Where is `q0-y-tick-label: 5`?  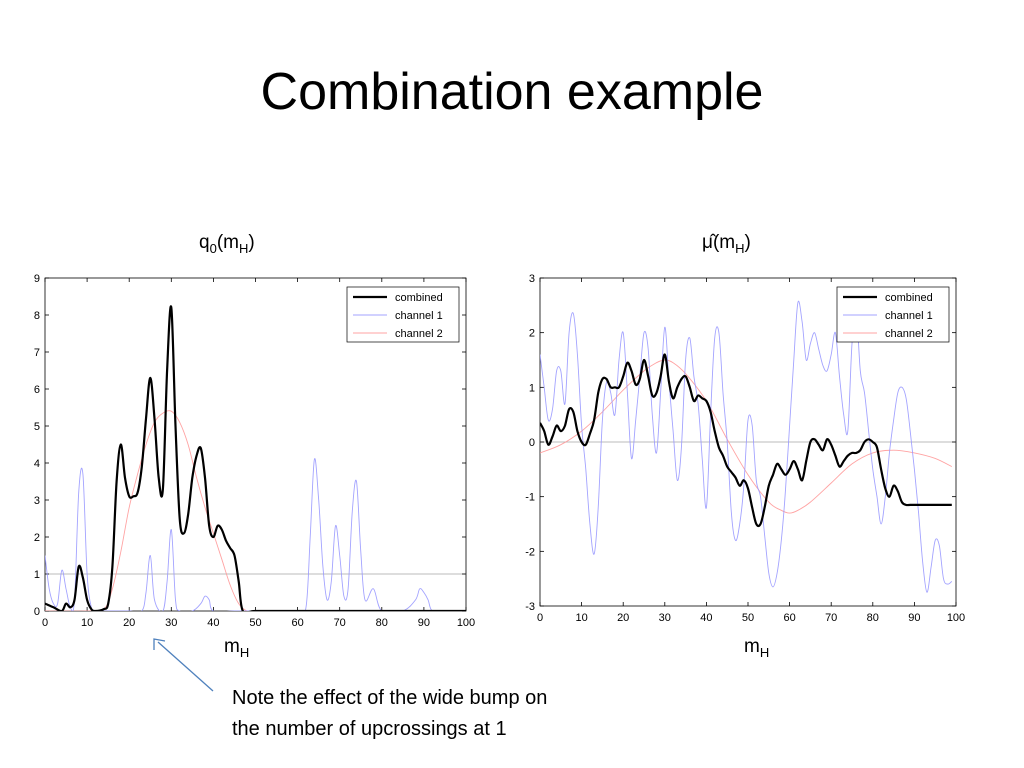 q0-y-tick-label: 5 is located at coordinates (37, 427).